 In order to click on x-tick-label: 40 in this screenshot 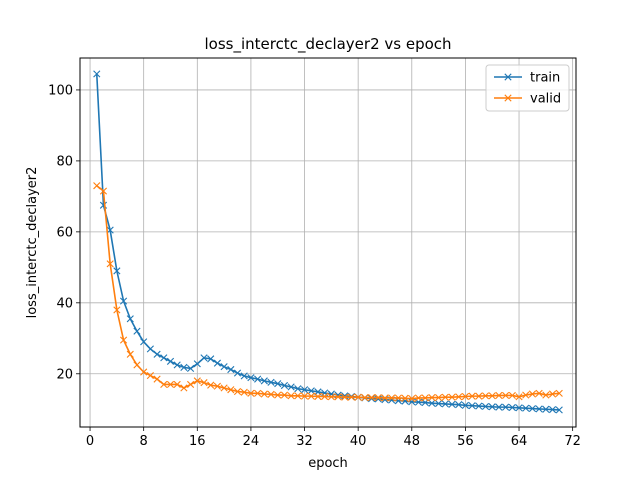, I will do `click(358, 441)`.